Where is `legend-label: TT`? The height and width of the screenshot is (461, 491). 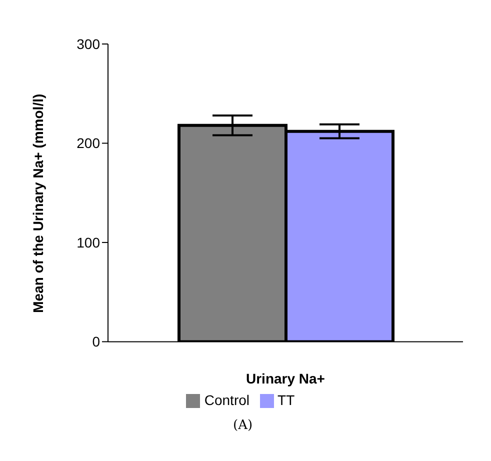
legend-label: TT is located at coordinates (286, 400).